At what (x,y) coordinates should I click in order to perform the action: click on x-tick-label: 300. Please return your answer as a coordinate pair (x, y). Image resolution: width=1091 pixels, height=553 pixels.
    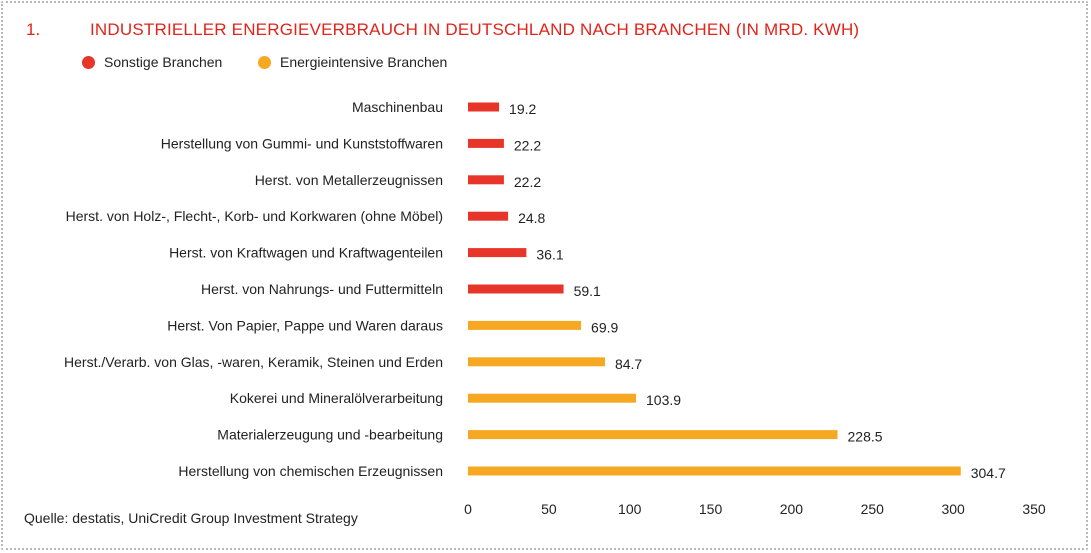
    Looking at the image, I should click on (953, 509).